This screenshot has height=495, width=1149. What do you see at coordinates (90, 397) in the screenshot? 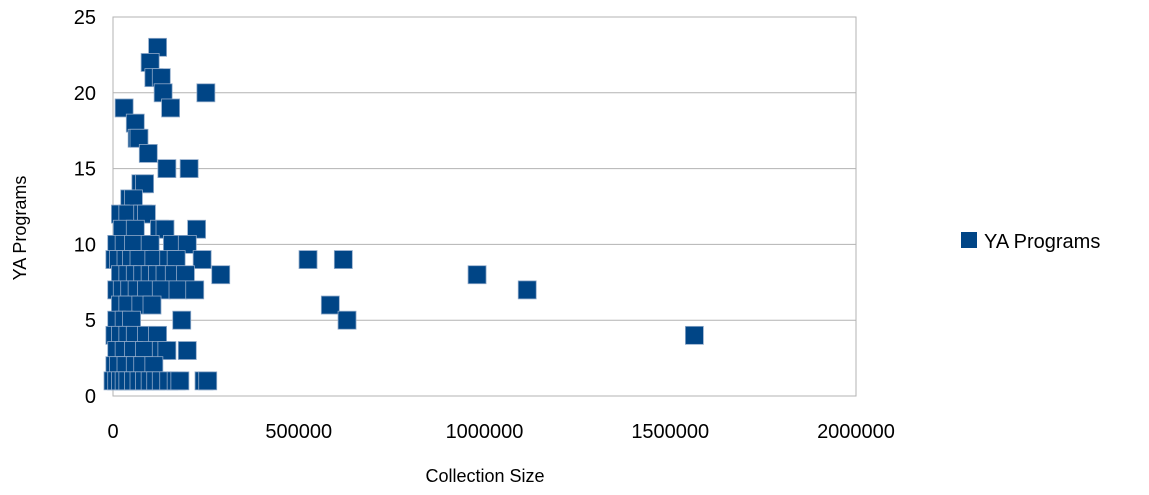
I see `y-tick-label: 0` at bounding box center [90, 397].